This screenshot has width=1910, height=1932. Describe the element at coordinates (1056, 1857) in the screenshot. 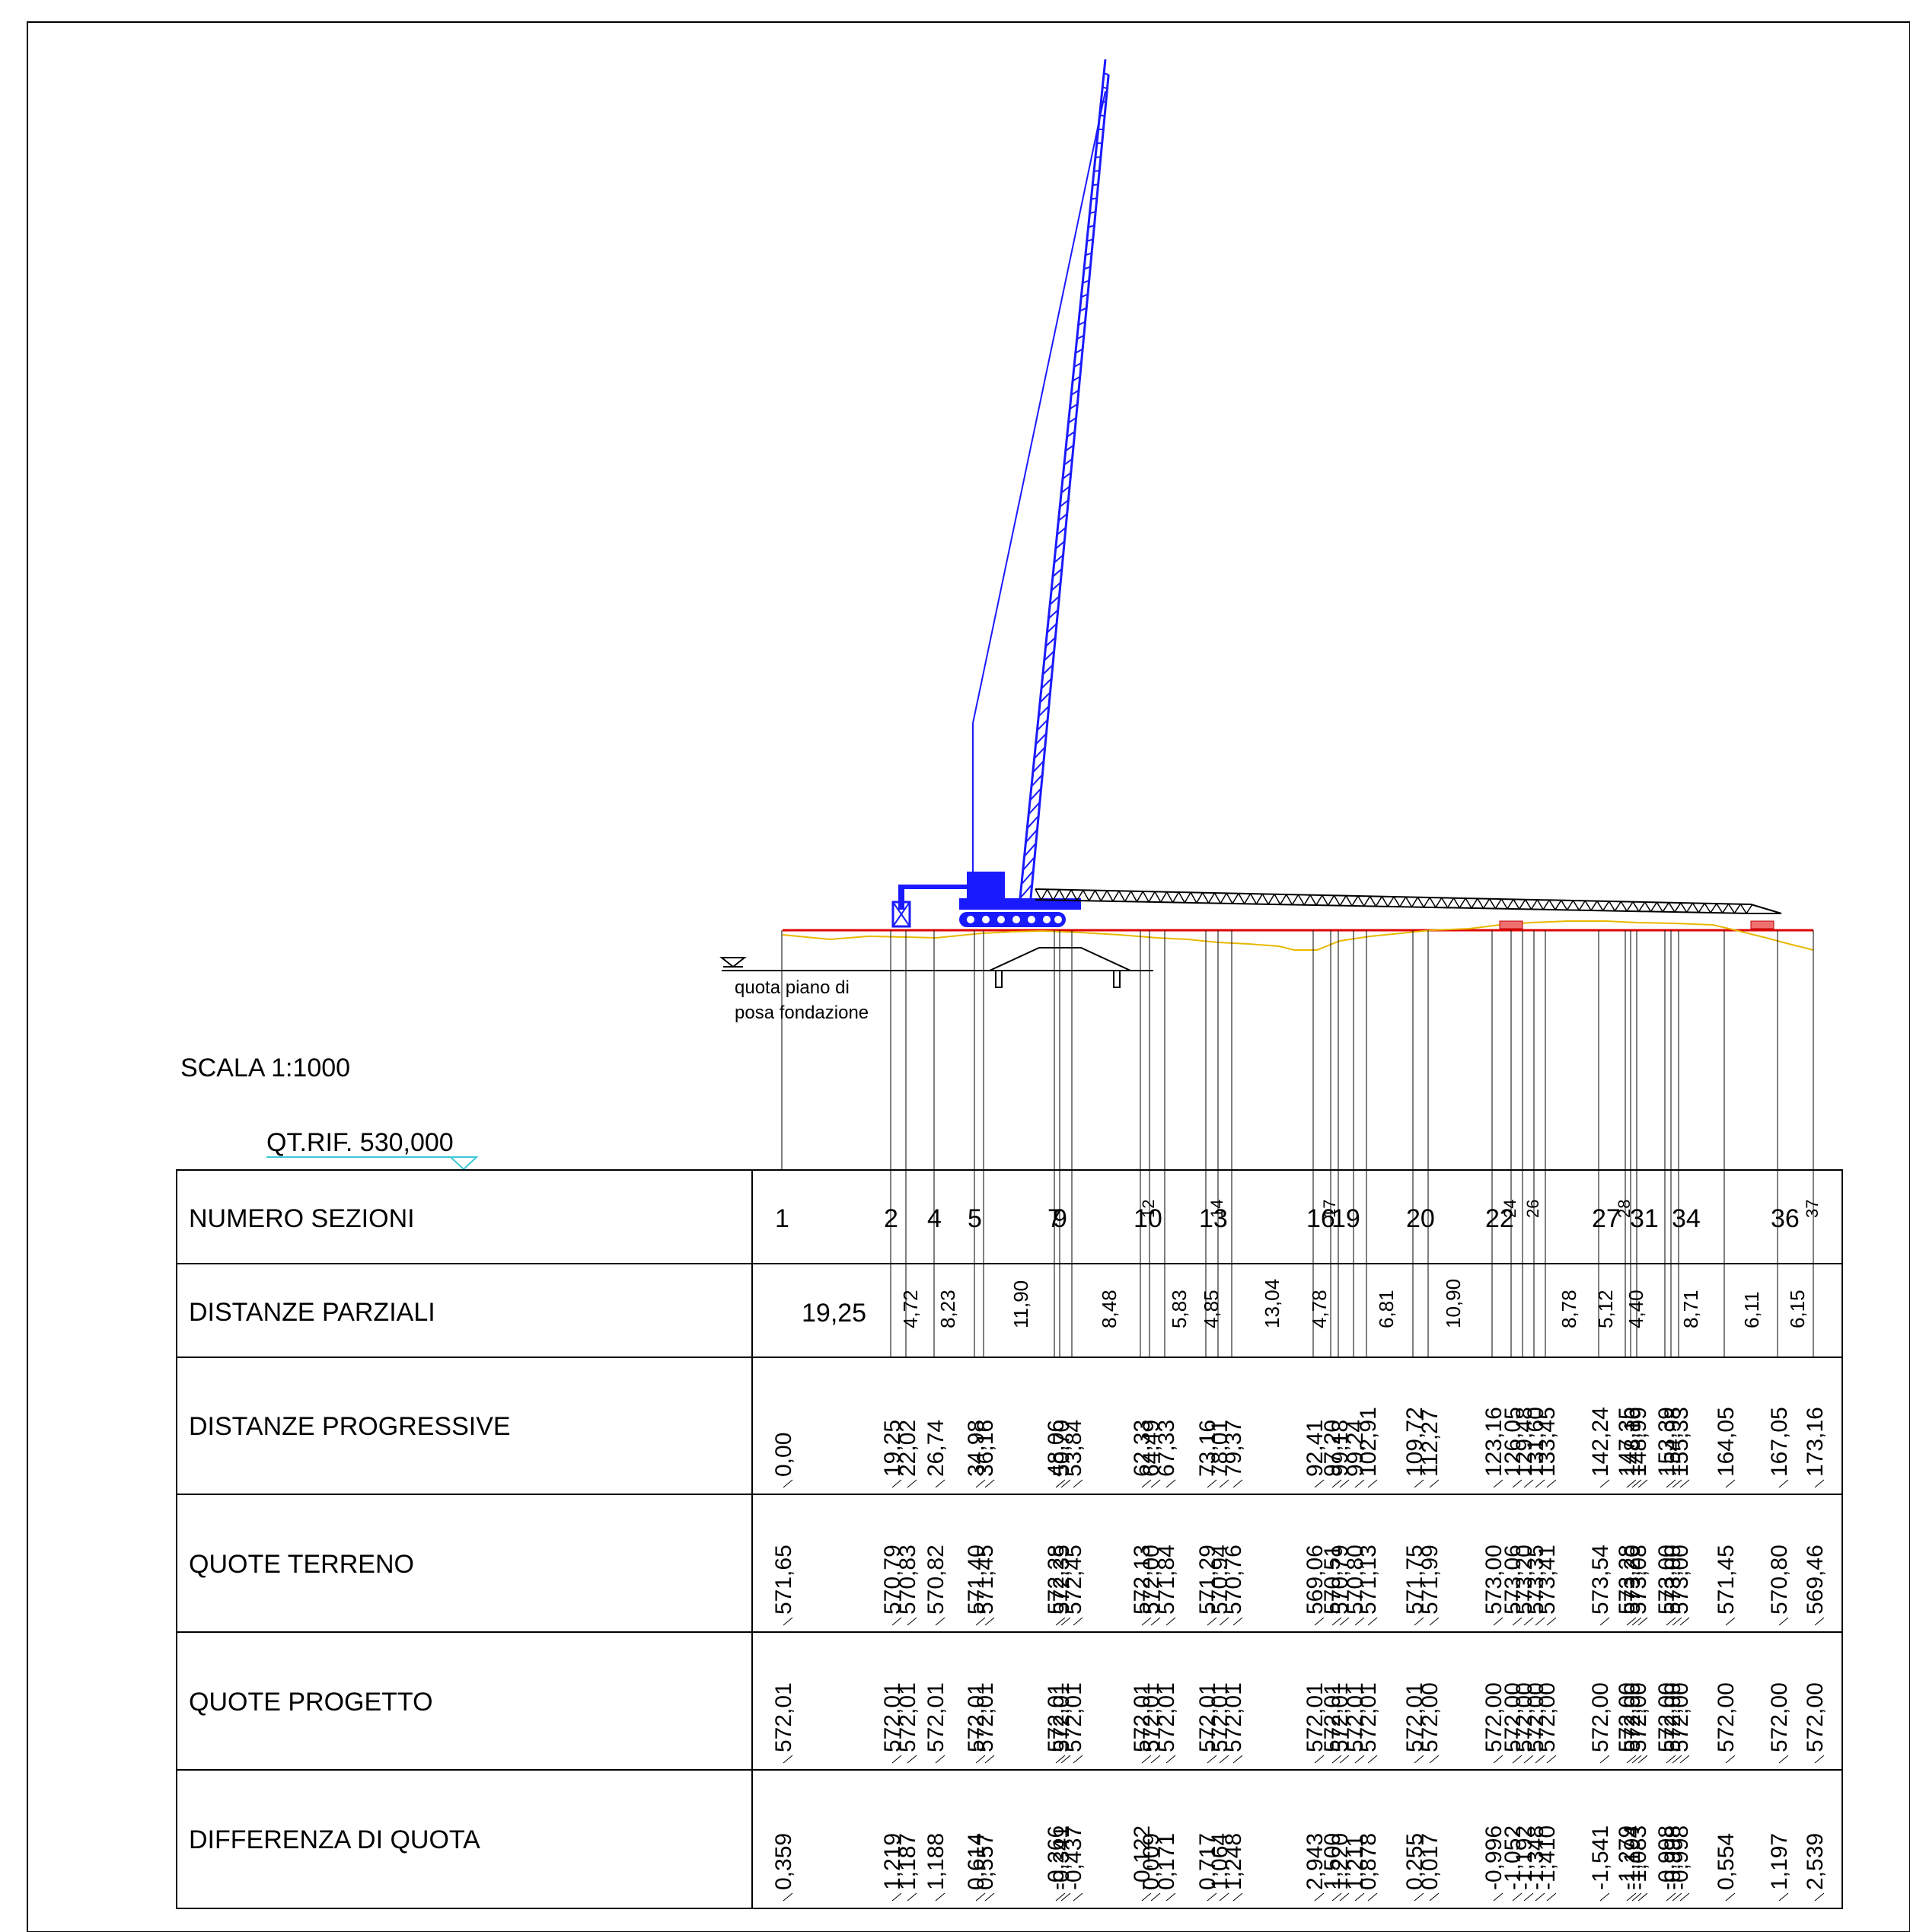

I see `elevation-difference: -0,266` at that location.